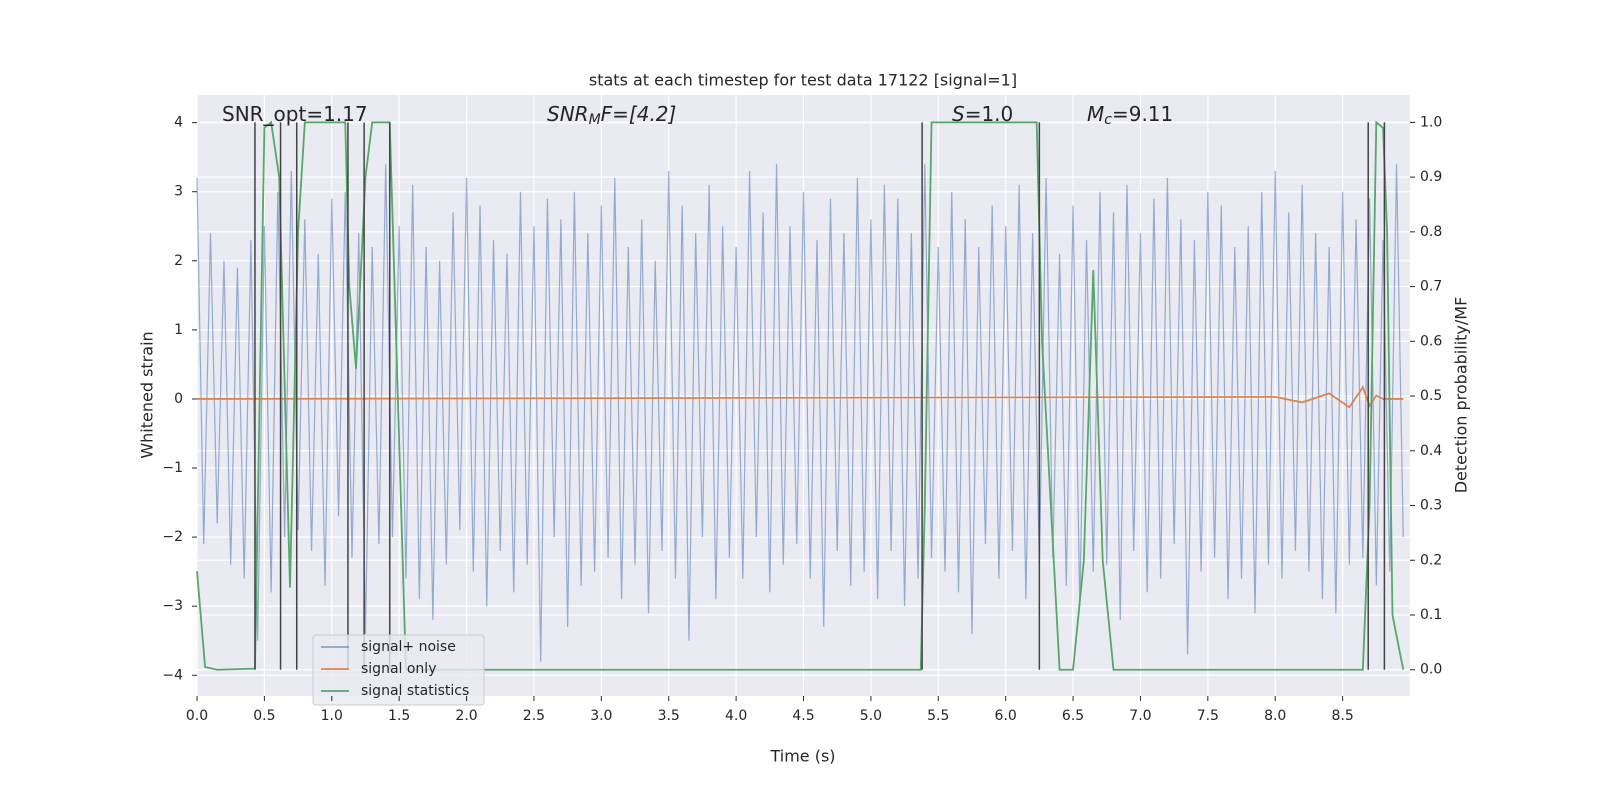  I want to click on y-tick-label: −4, so click(172, 675).